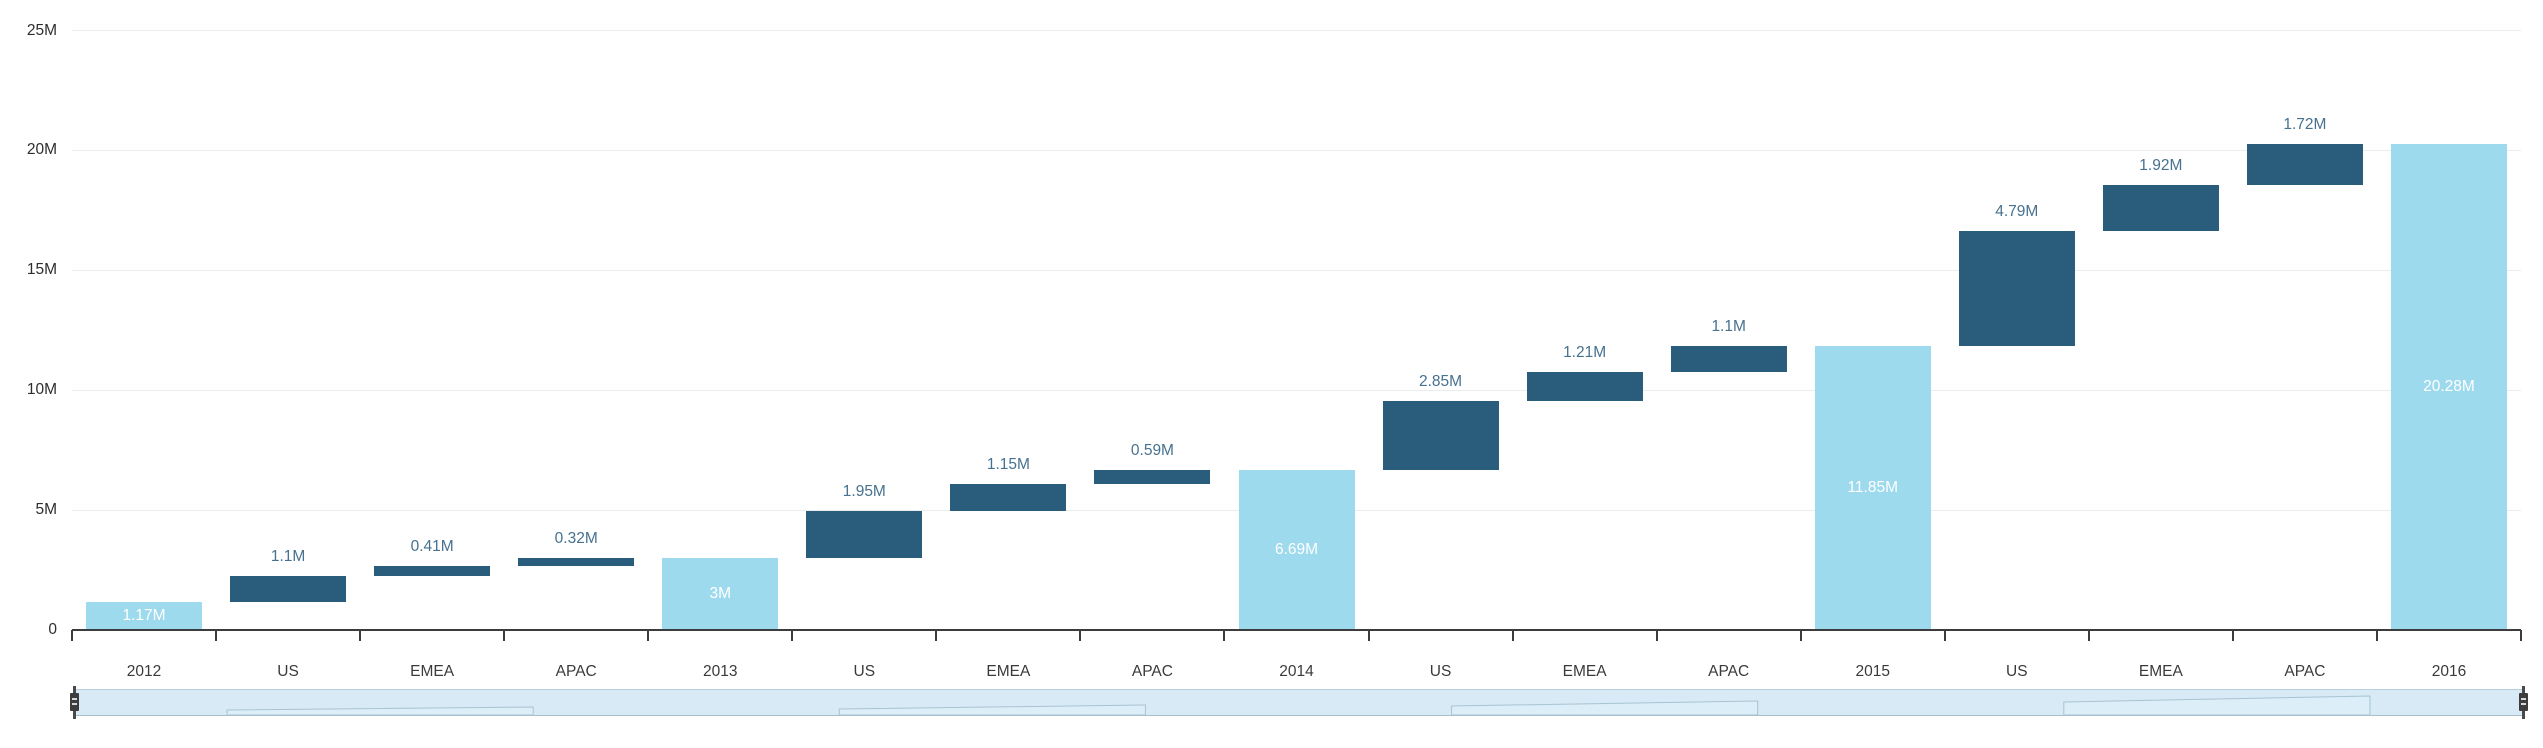 The image size is (2543, 748). I want to click on scrollbar-left-handle-grip-icon, so click(74, 702).